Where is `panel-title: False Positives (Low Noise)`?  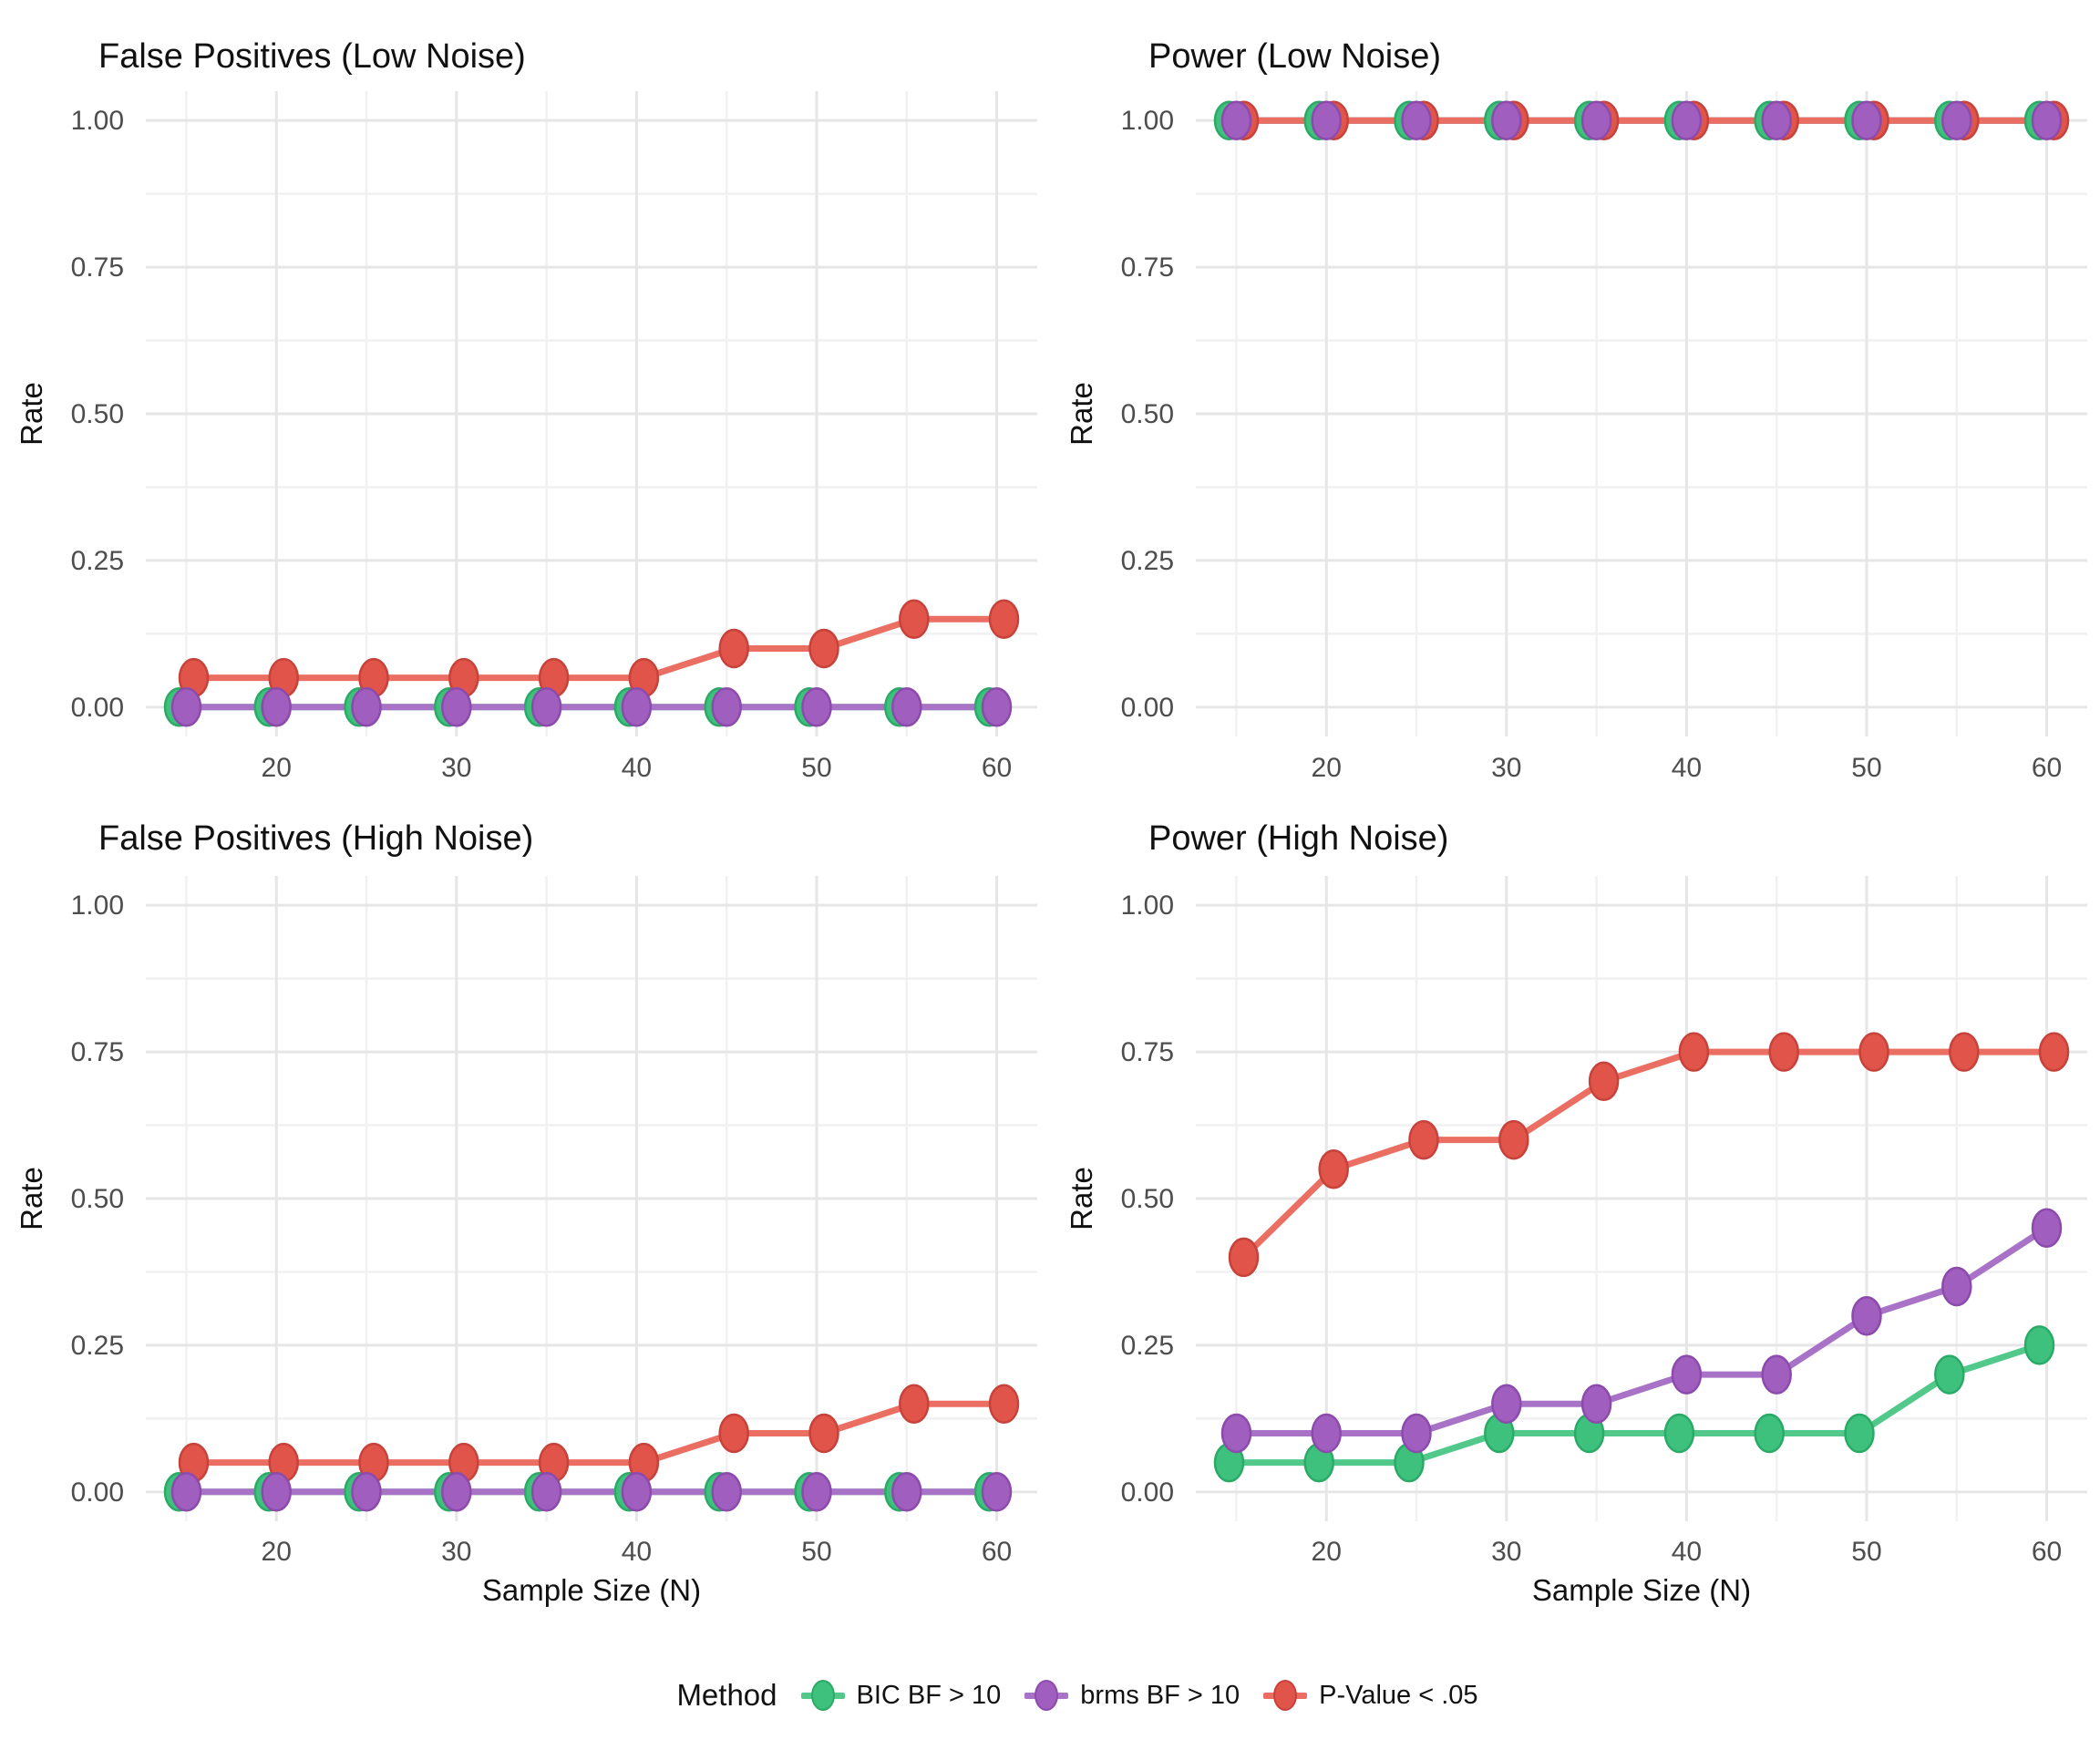
panel-title: False Positives (Low Noise) is located at coordinates (312, 57).